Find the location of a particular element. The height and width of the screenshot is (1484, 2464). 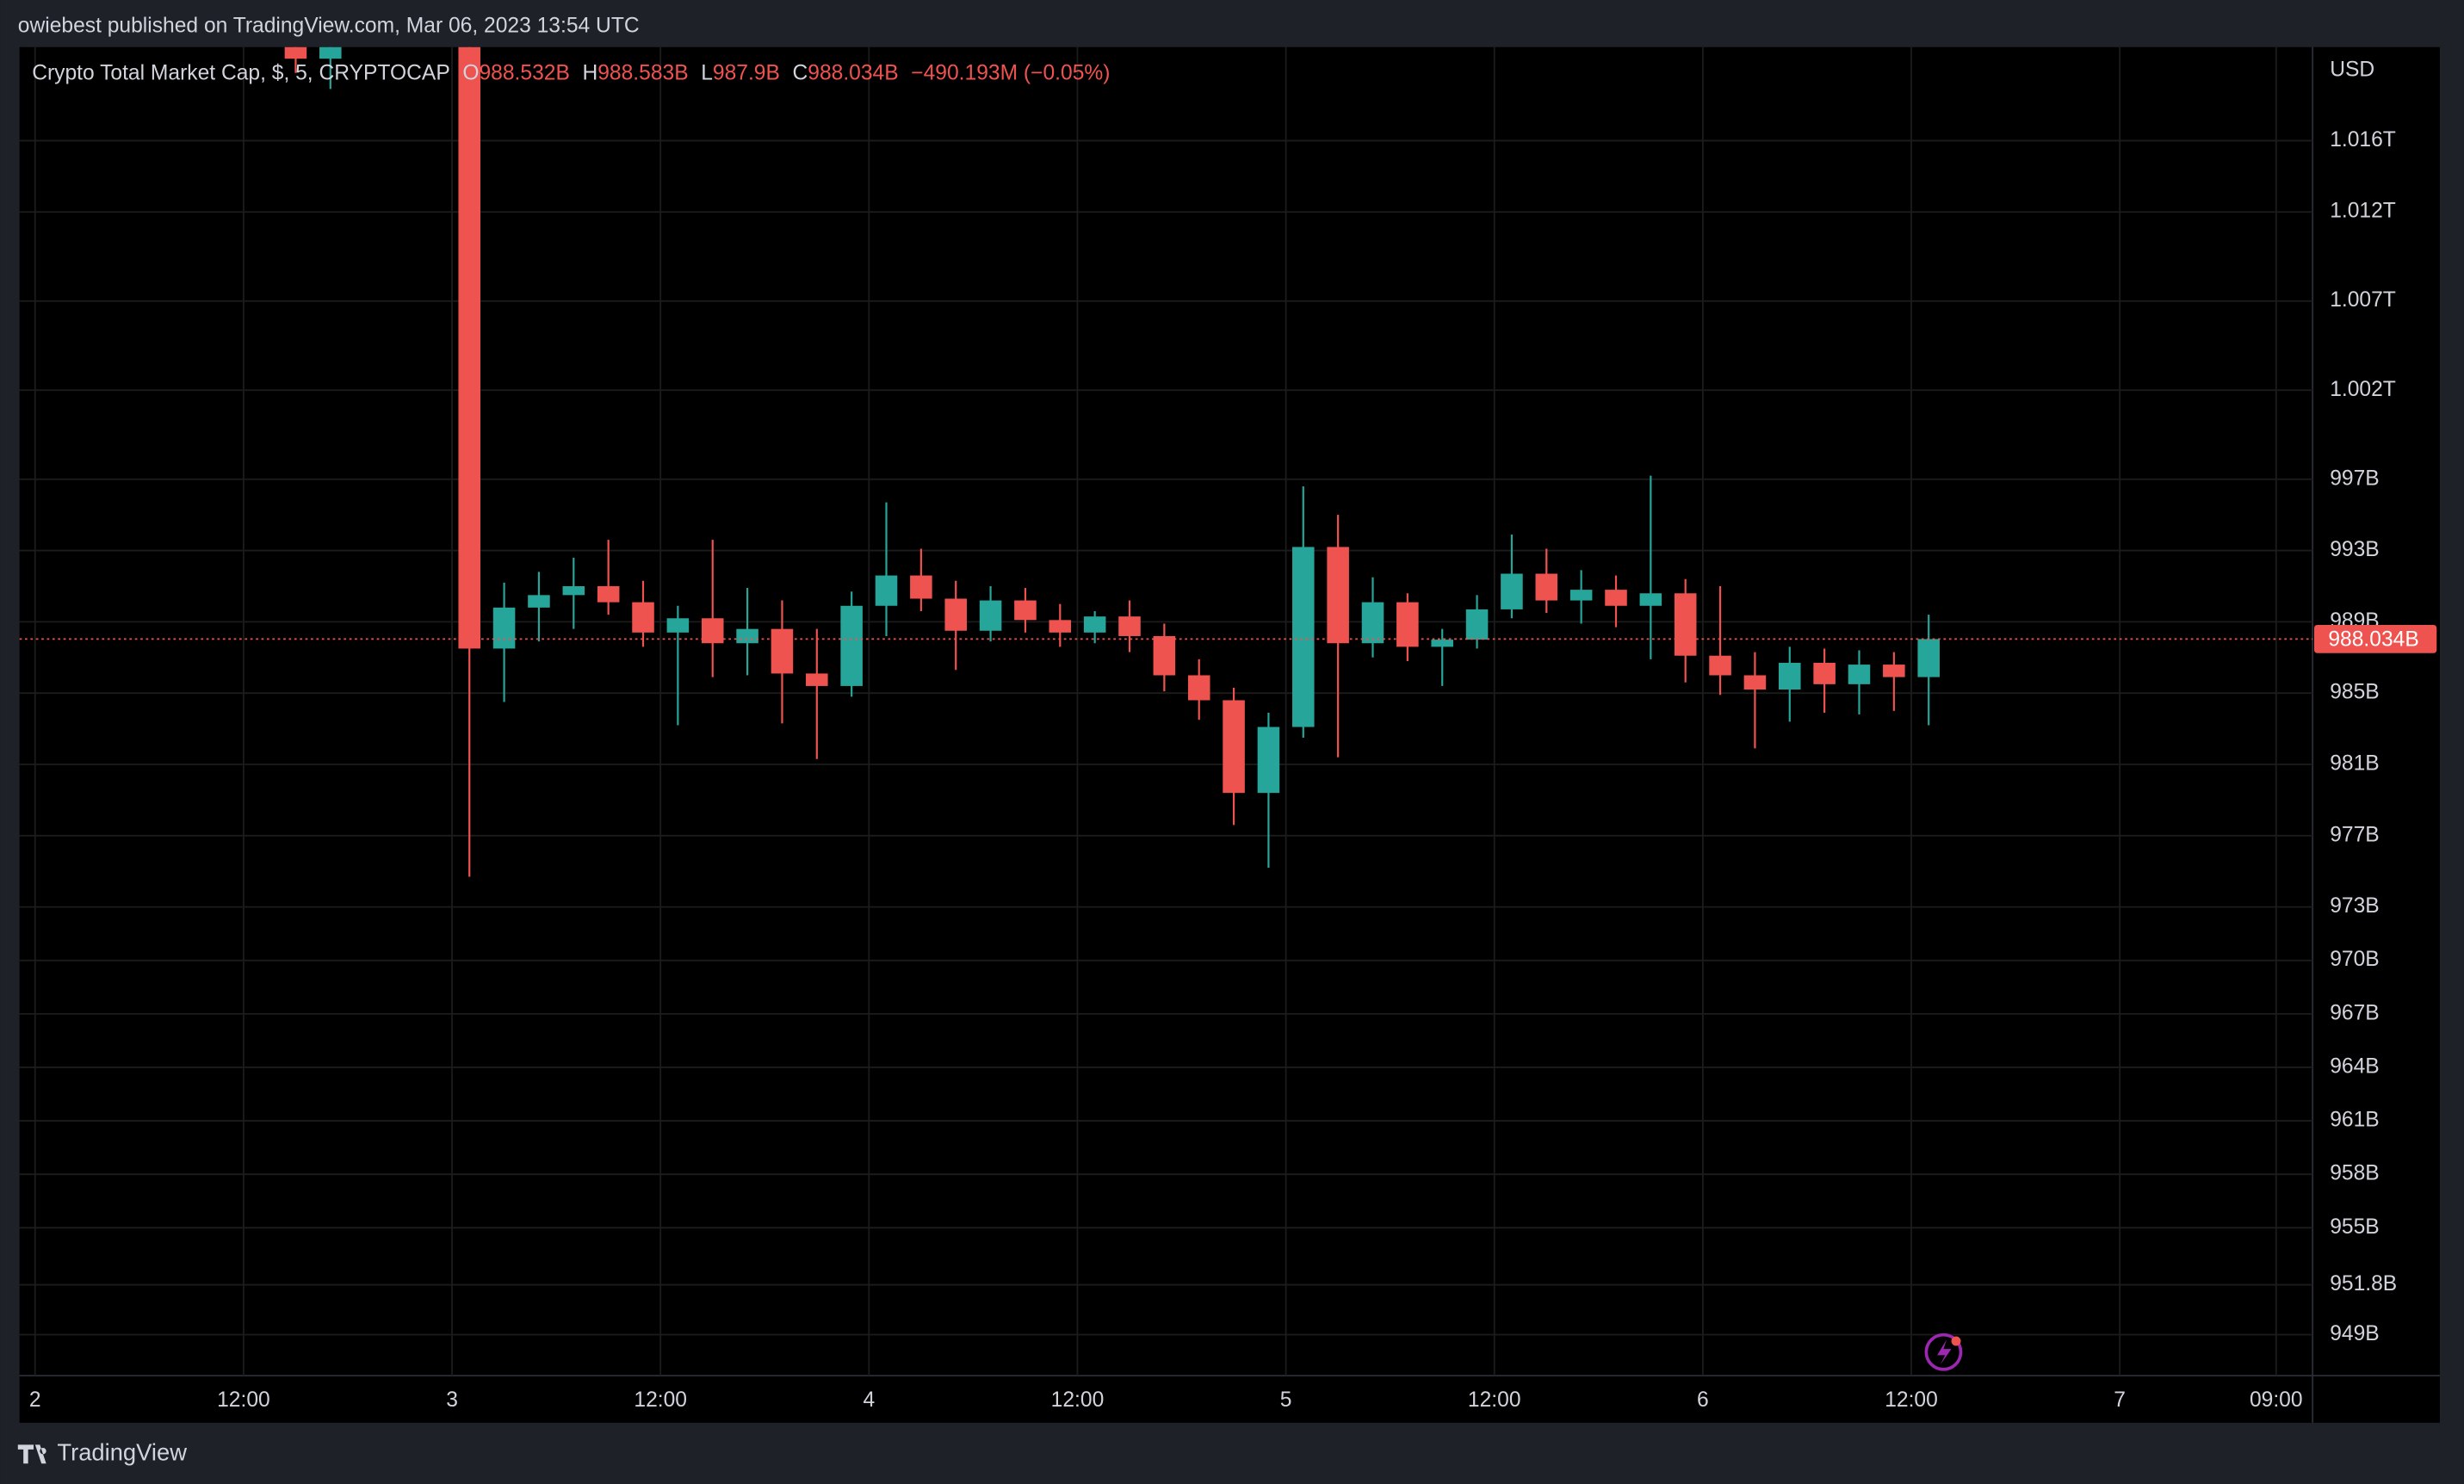

y-tick-label: 993B is located at coordinates (2354, 549).